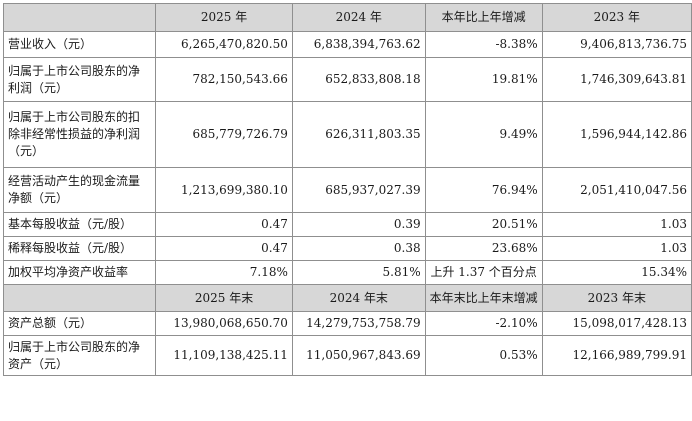  Describe the element at coordinates (616, 190) in the screenshot. I see `value-2023: 2,051,410,047.56` at that location.